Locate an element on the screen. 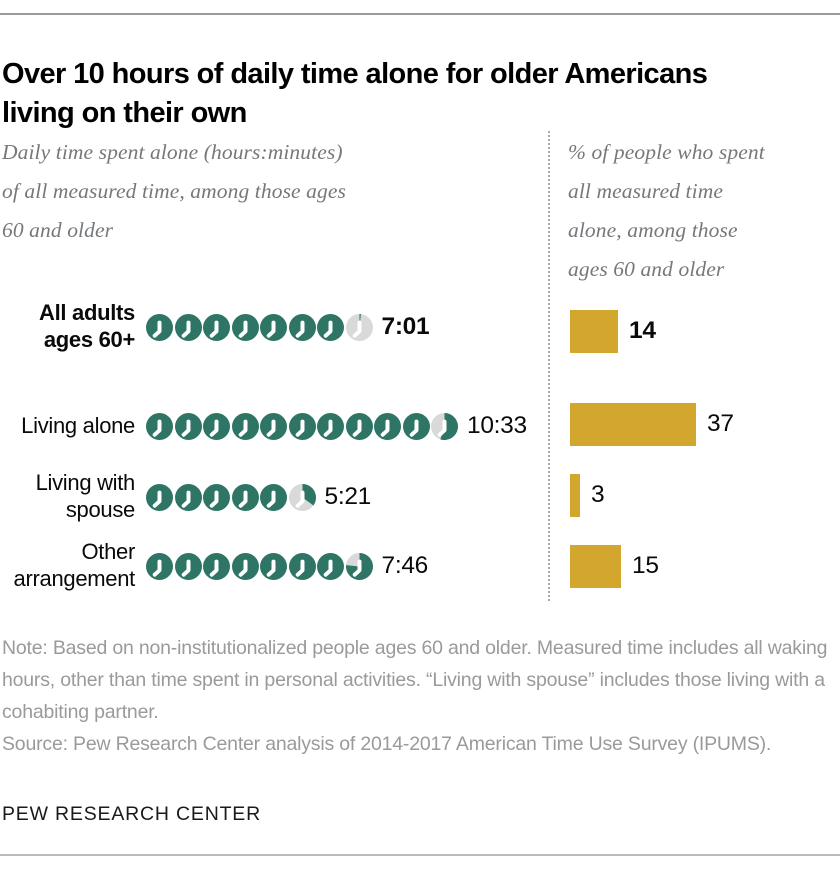  pictogram-row: Other arrangement 7:46 is located at coordinates (214, 566).